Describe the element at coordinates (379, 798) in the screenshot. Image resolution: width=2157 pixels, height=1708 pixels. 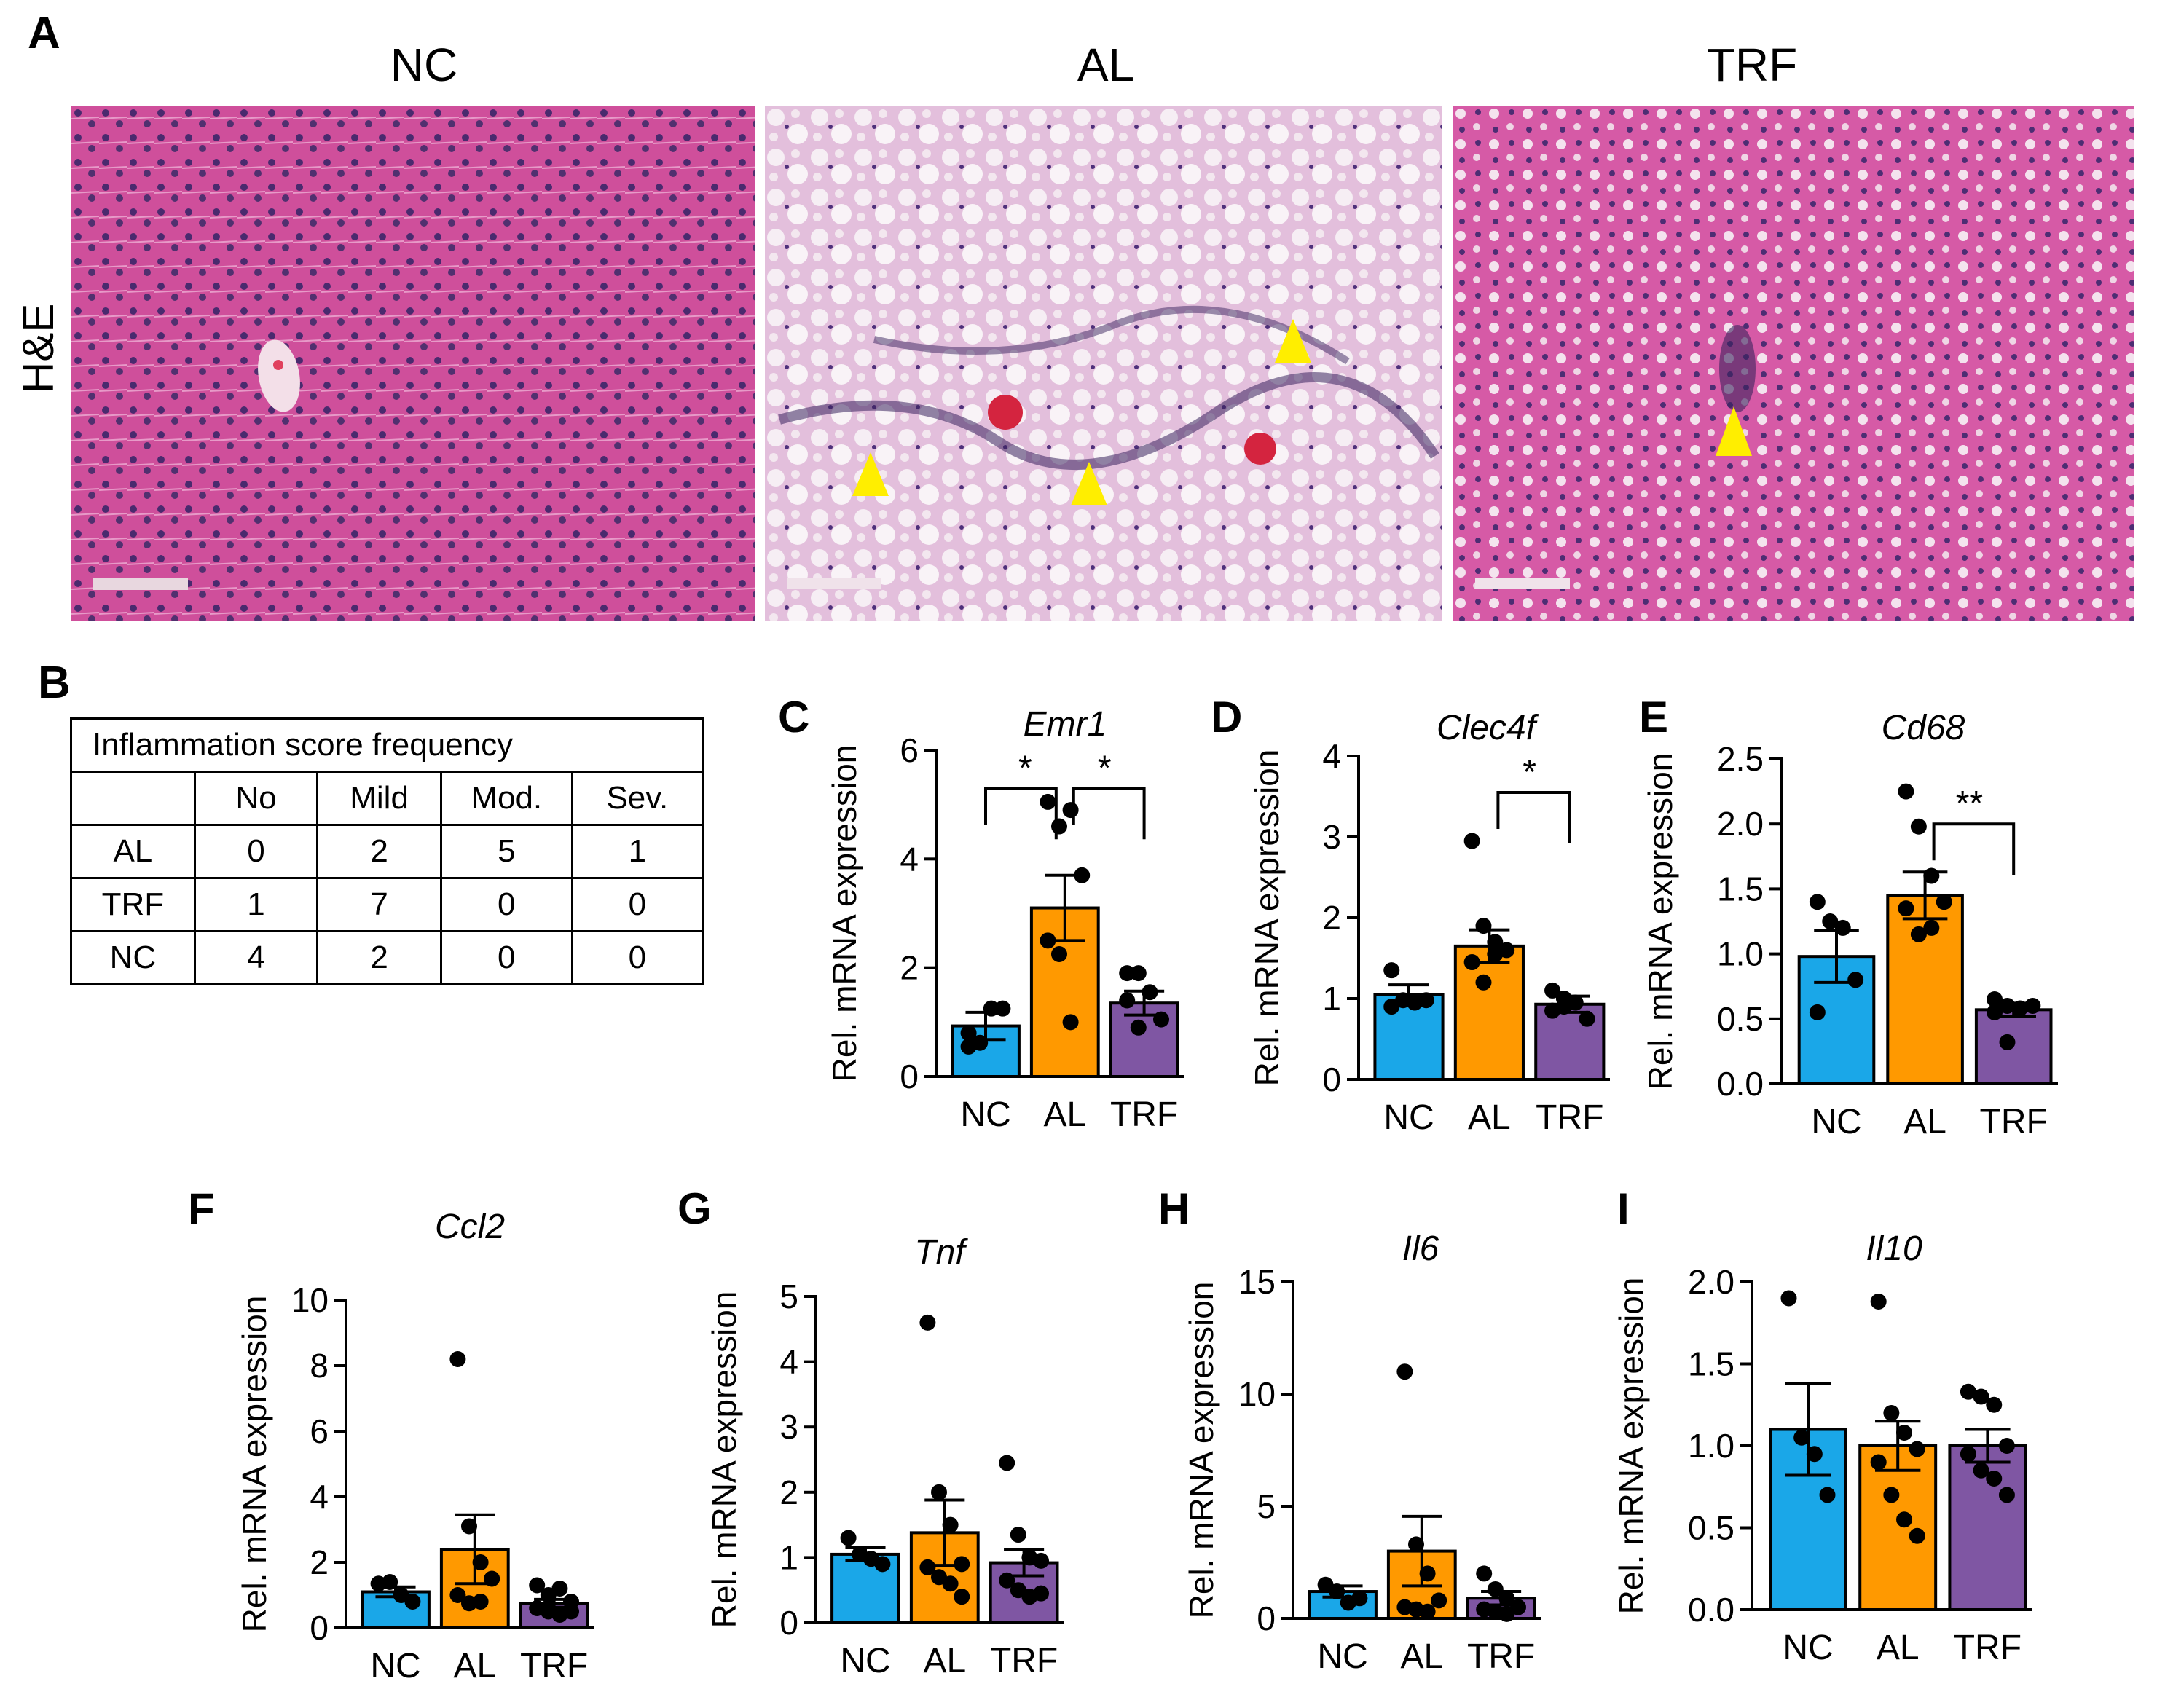
I see `table-col-header: Mild` at that location.